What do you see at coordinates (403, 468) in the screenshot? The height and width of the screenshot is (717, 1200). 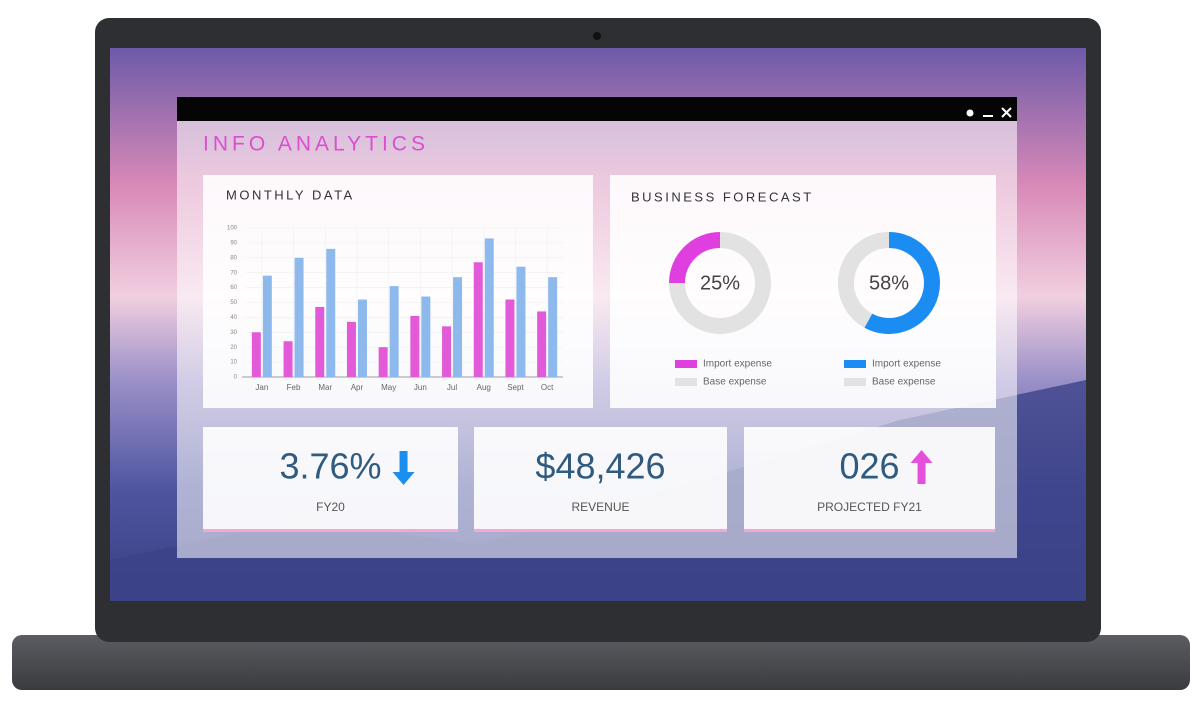 I see `arrow-down-icon` at bounding box center [403, 468].